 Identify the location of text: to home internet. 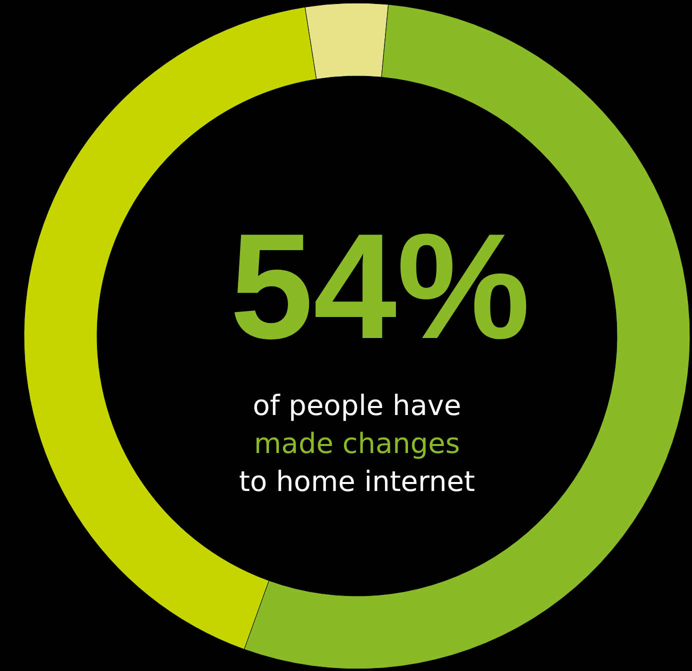
(357, 481).